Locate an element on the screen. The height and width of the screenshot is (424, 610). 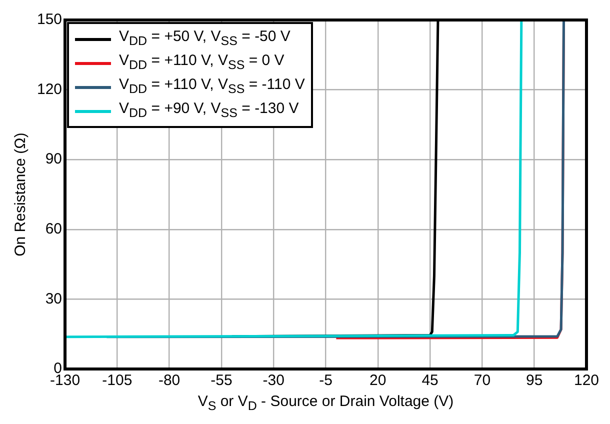
x-tick-label: 95 is located at coordinates (534, 381).